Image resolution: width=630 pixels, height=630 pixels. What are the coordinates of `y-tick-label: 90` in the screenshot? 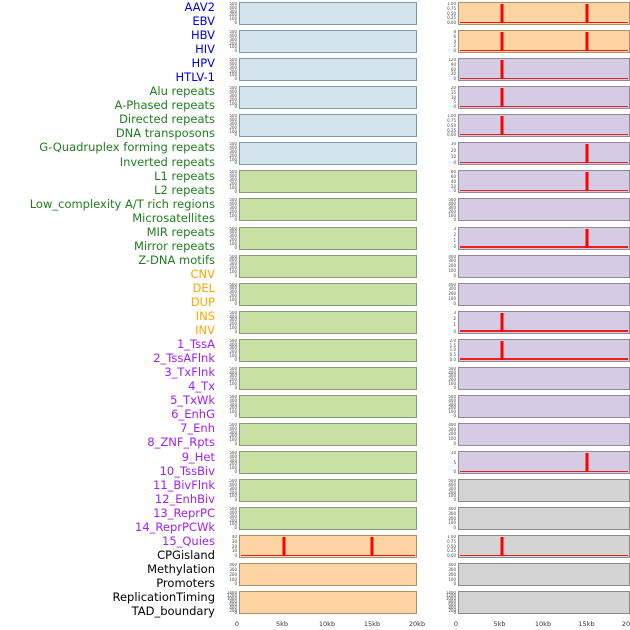 It's located at (453, 64).